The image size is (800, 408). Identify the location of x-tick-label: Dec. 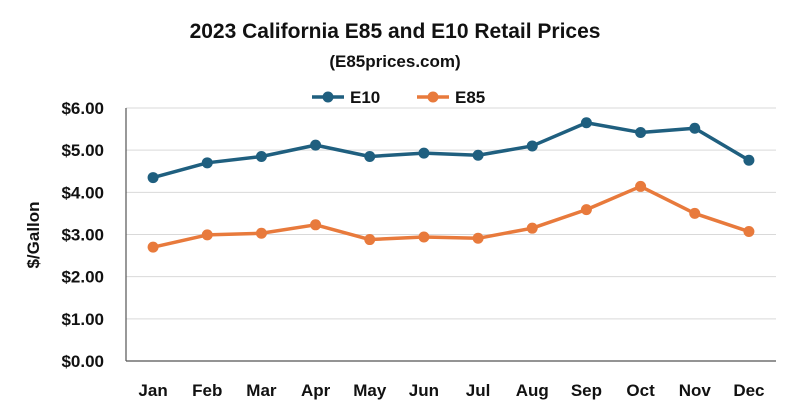
(748, 390).